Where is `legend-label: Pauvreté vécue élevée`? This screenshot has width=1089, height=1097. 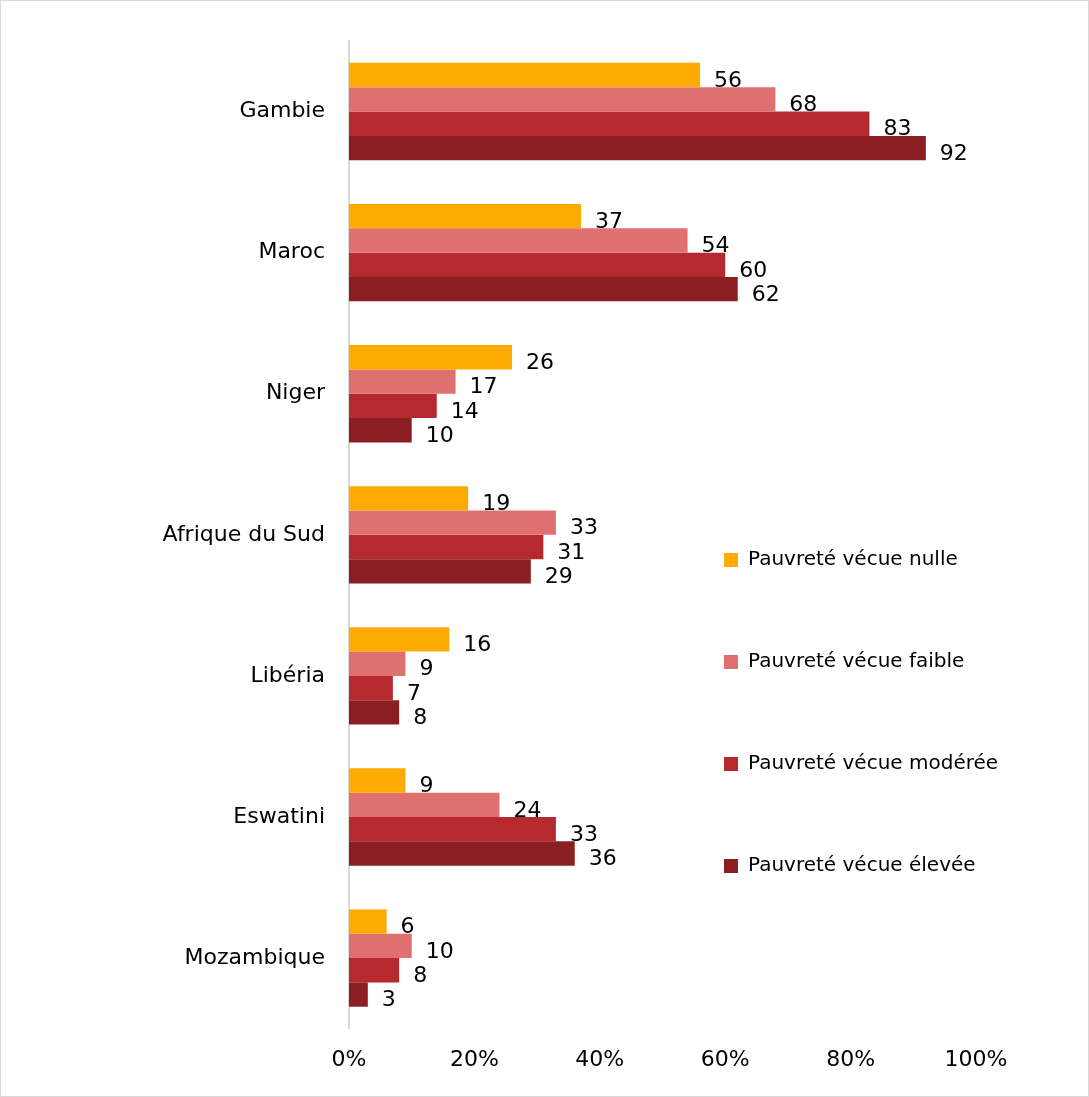
legend-label: Pauvreté vécue élevée is located at coordinates (862, 864).